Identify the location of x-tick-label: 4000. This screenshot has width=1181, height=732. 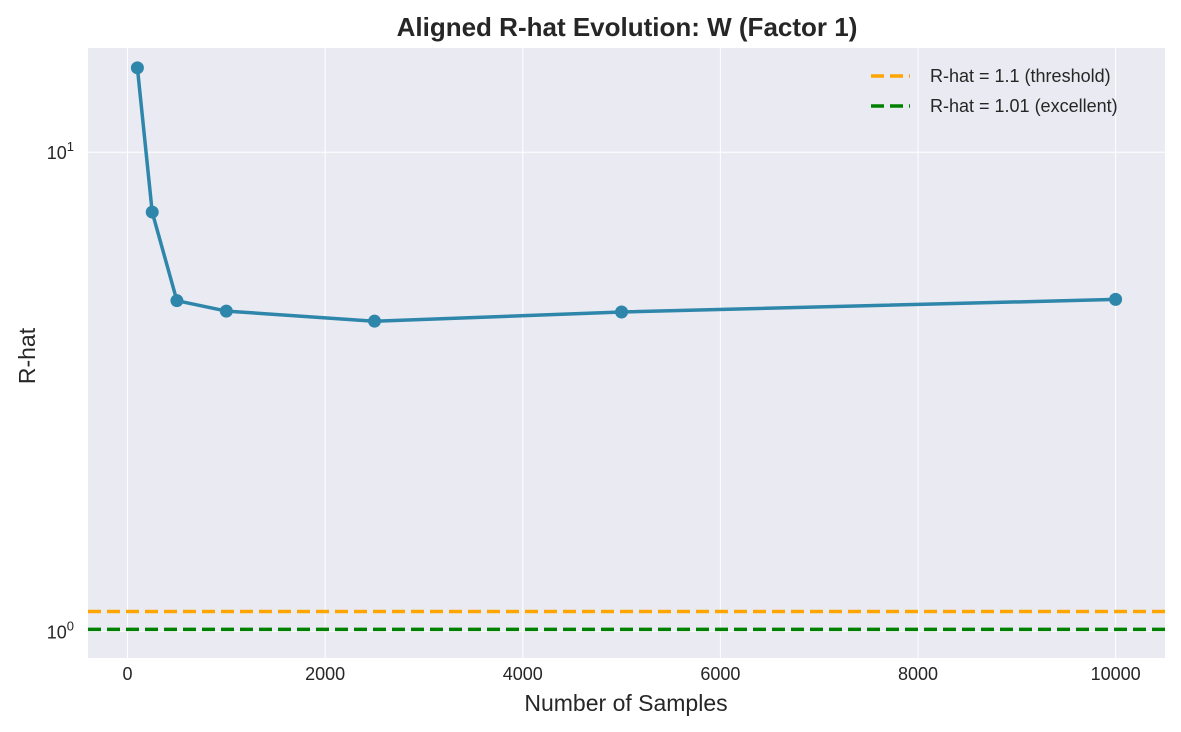
(523, 674).